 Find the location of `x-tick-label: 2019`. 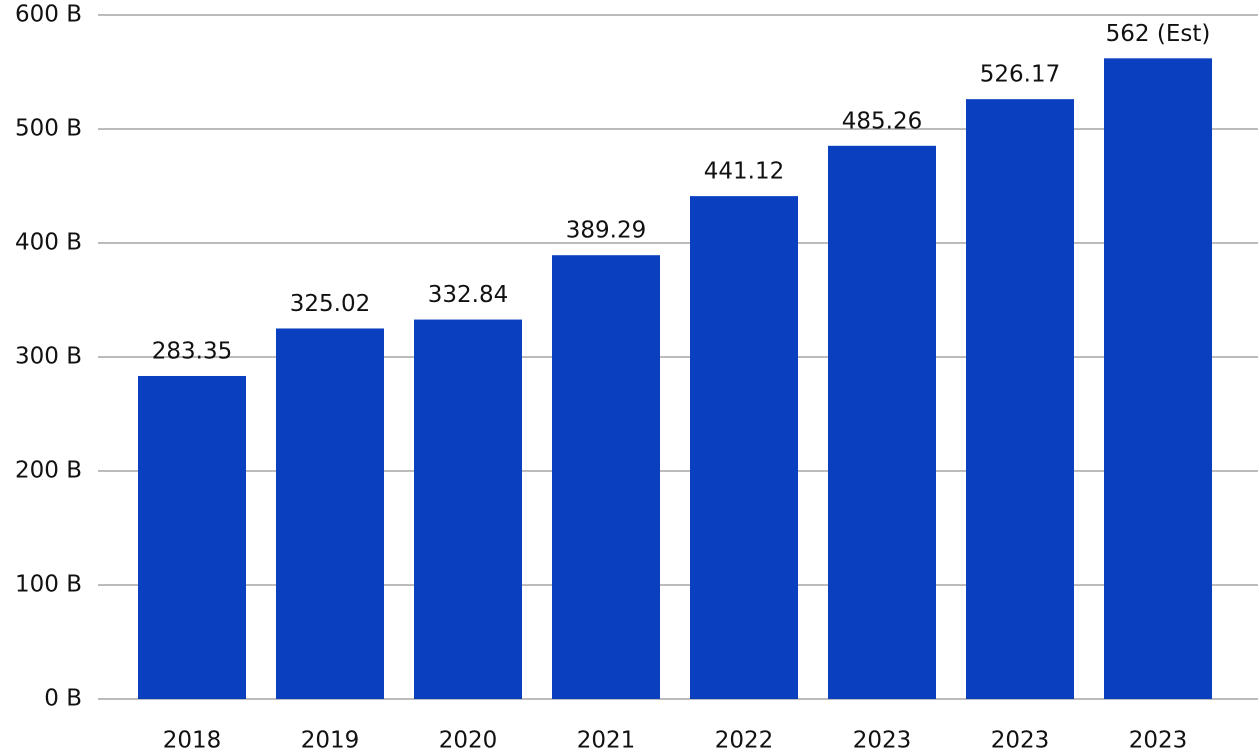

x-tick-label: 2019 is located at coordinates (330, 741).